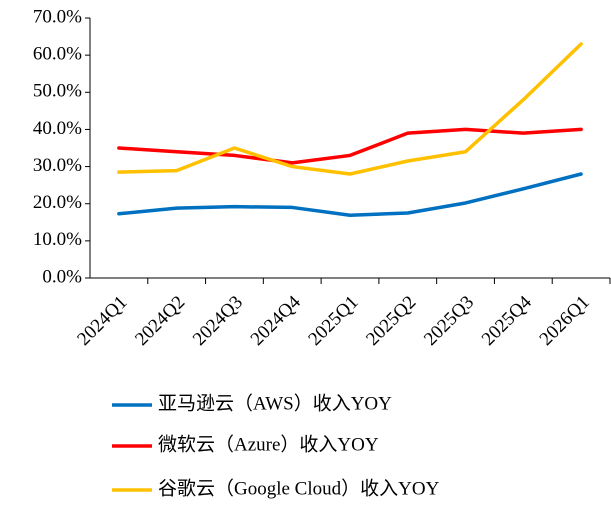 The image size is (611, 507). What do you see at coordinates (275, 403) in the screenshot?
I see `legend-label: 亚马逊云（AWS）收入YOY` at bounding box center [275, 403].